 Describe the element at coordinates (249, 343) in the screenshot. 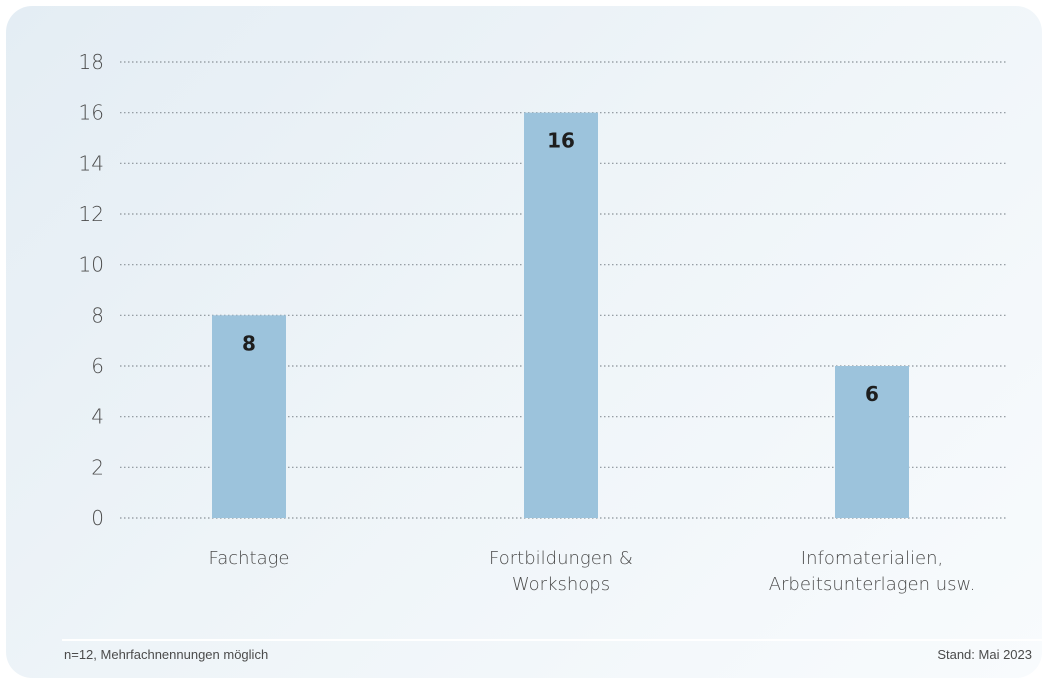

I see `bar-value-label: 8` at that location.